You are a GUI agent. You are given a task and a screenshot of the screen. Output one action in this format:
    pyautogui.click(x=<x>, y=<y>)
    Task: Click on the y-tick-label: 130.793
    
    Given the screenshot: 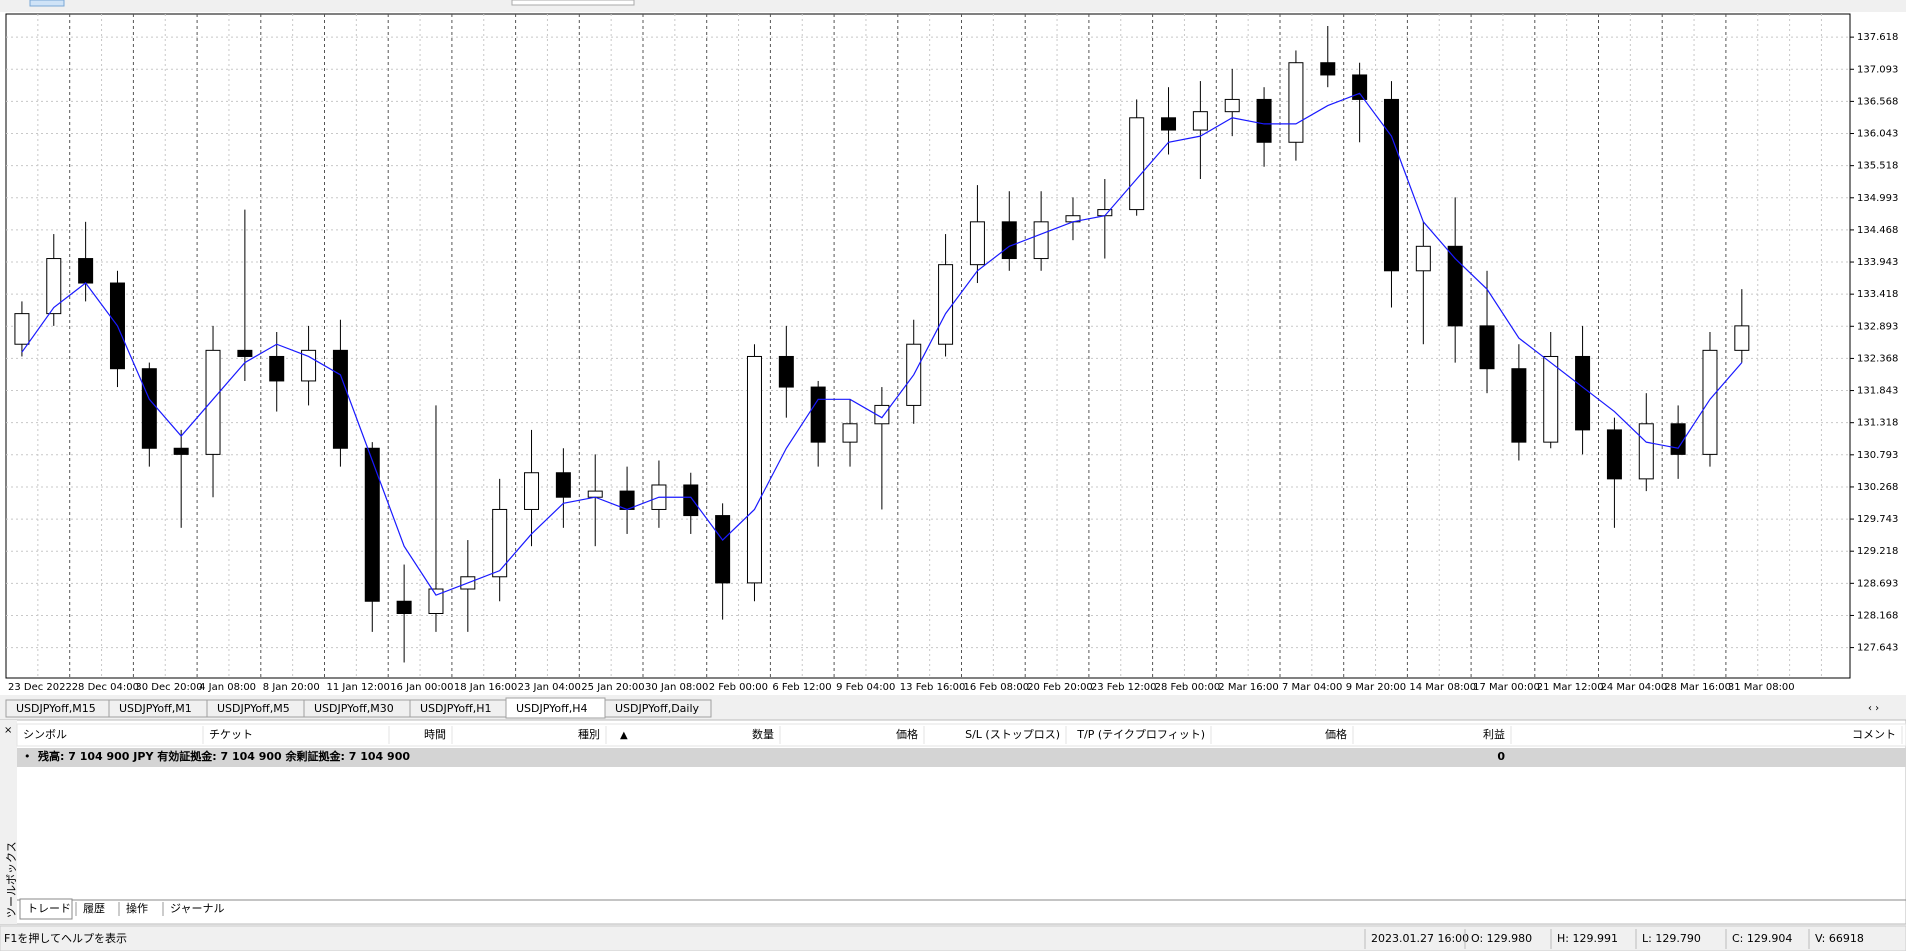 What is the action you would take?
    pyautogui.click(x=1877, y=455)
    